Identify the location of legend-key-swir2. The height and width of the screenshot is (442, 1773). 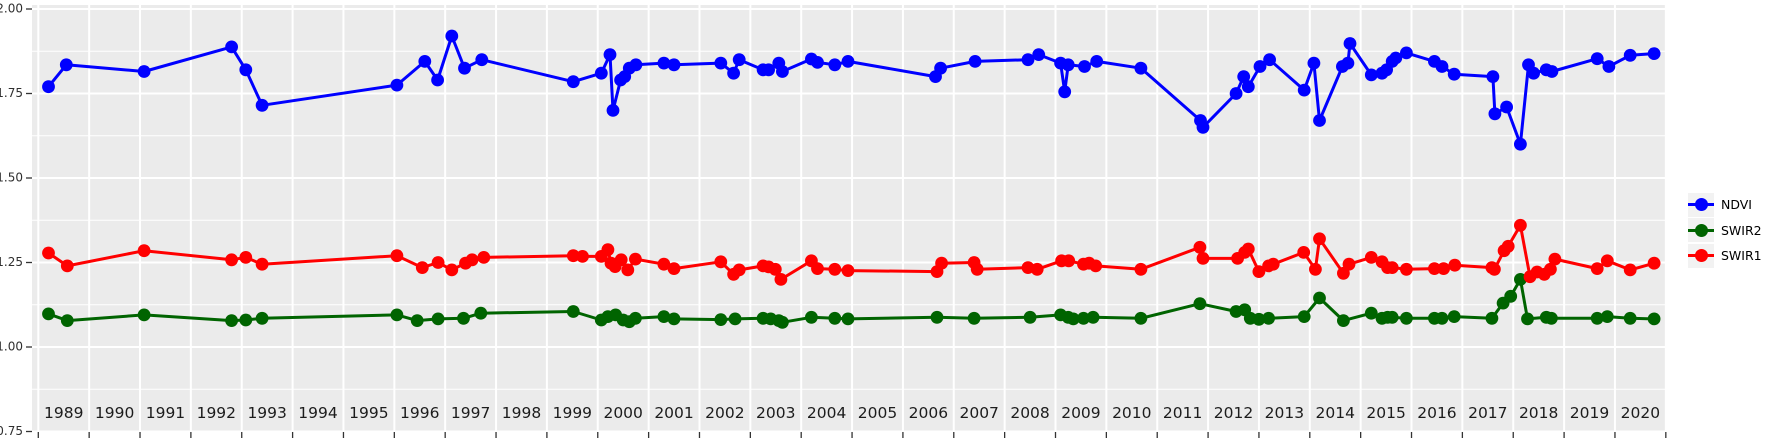
(1701, 230).